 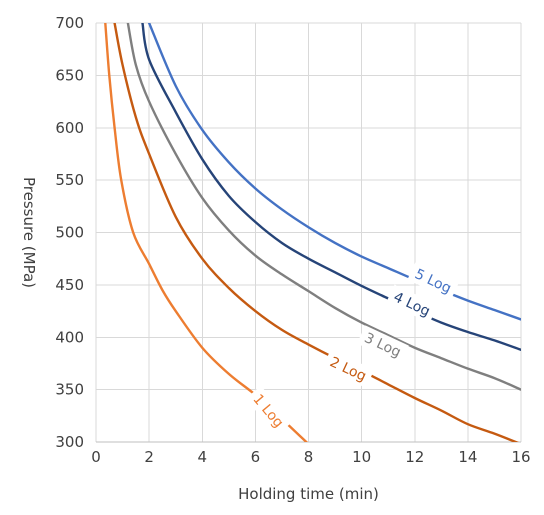 What do you see at coordinates (69, 23) in the screenshot?
I see `y-tick-label: 700` at bounding box center [69, 23].